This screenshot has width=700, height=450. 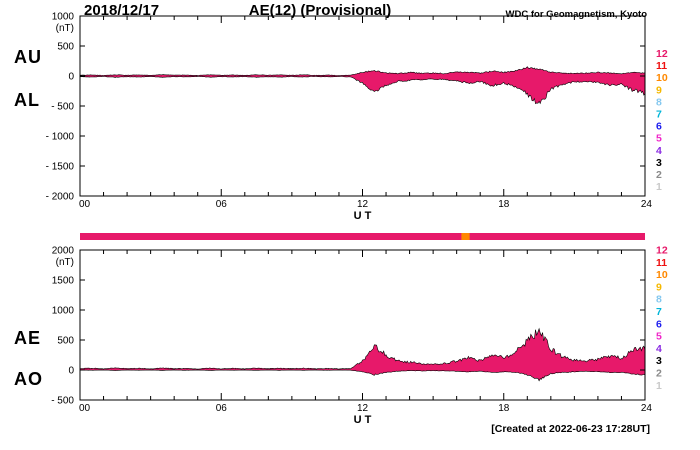 I want to click on series-line-al, so click(x=362, y=90).